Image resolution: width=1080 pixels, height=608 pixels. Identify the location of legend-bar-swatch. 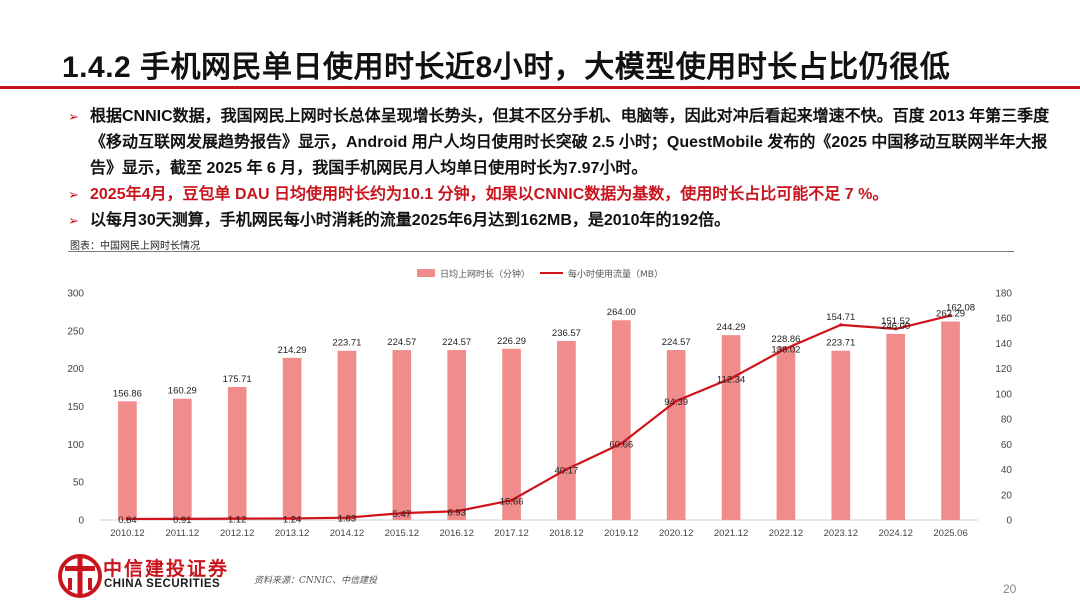
(426, 273).